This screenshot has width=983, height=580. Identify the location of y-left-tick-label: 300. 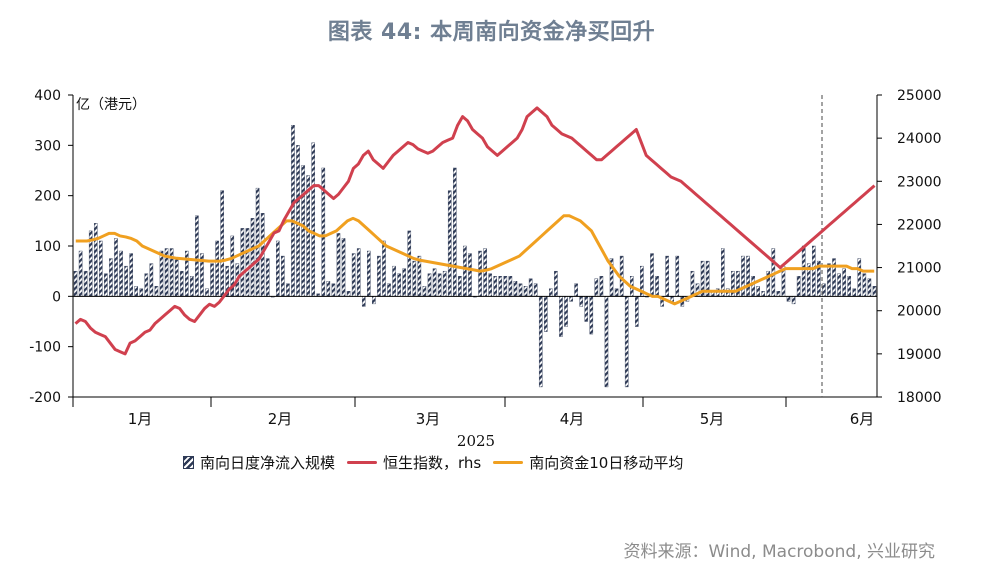
(47, 146).